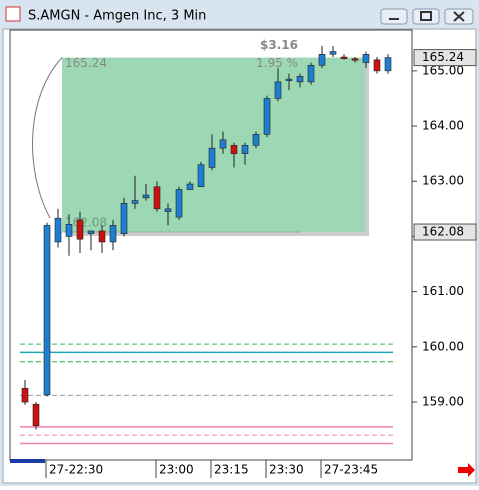 The image size is (479, 490). I want to click on maximize-button, so click(426, 16).